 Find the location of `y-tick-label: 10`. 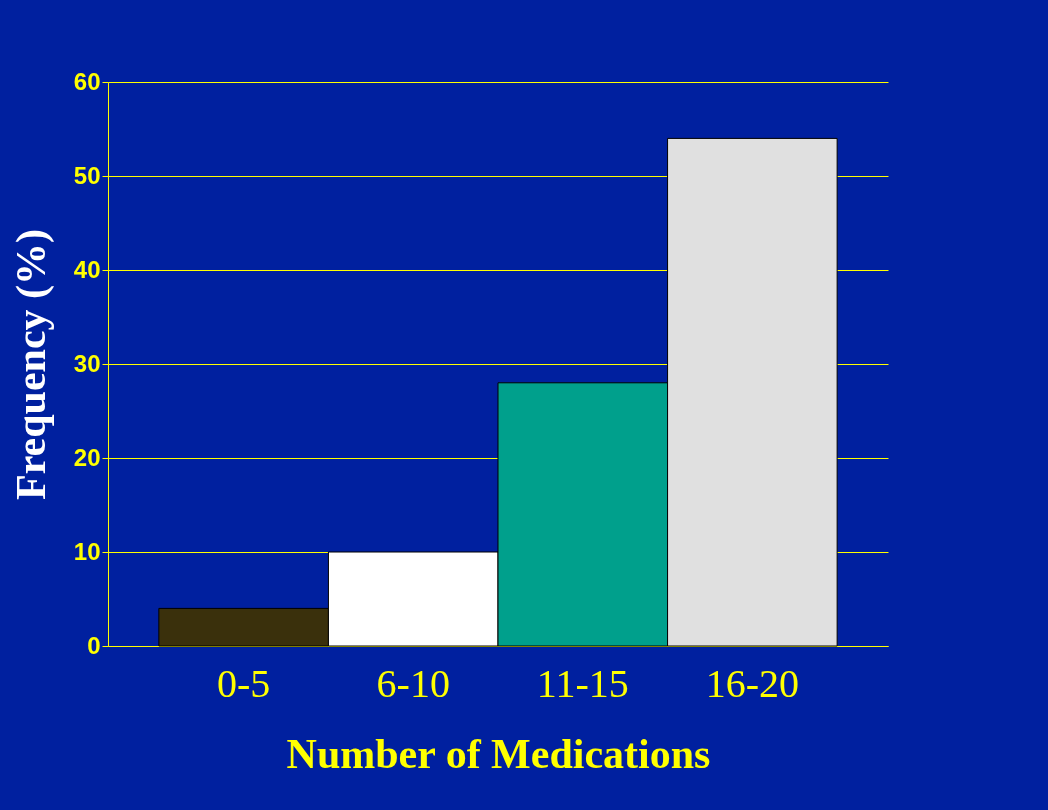

y-tick-label: 10 is located at coordinates (87, 551).